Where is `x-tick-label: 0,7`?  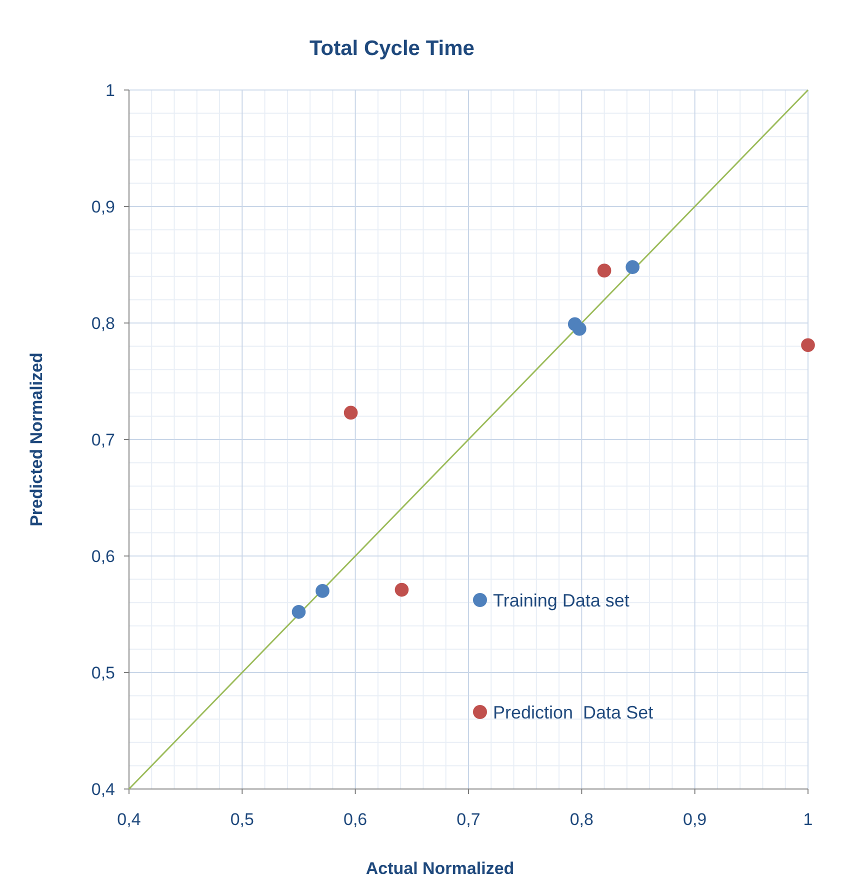 x-tick-label: 0,7 is located at coordinates (468, 819).